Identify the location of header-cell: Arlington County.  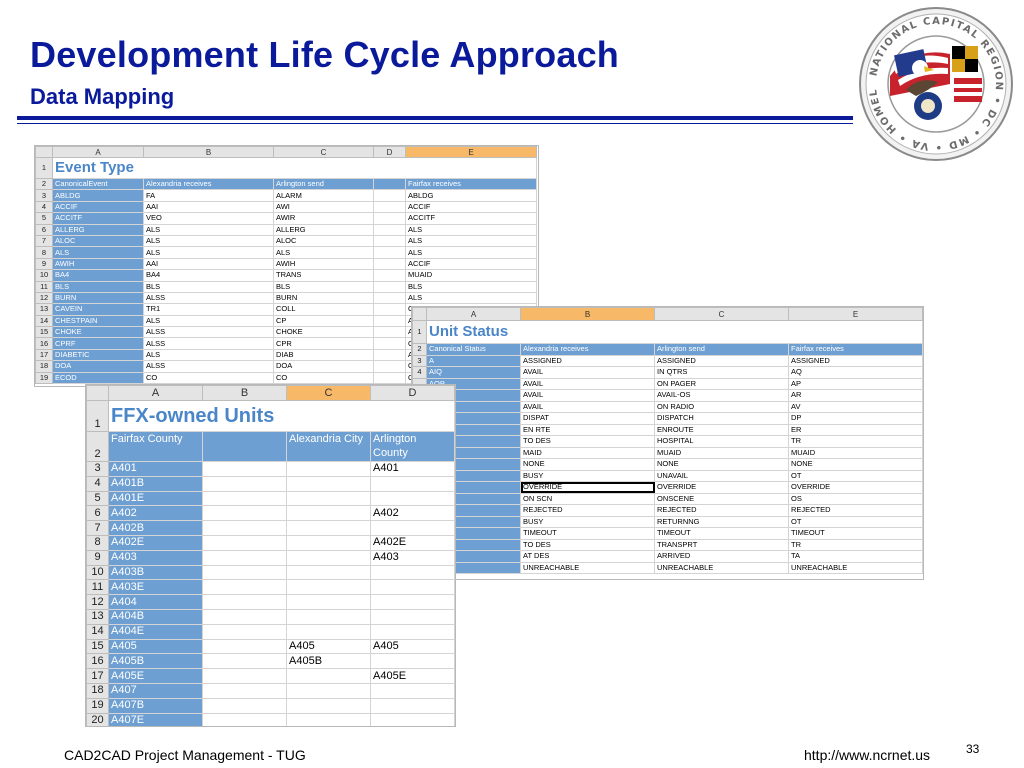
(412, 446).